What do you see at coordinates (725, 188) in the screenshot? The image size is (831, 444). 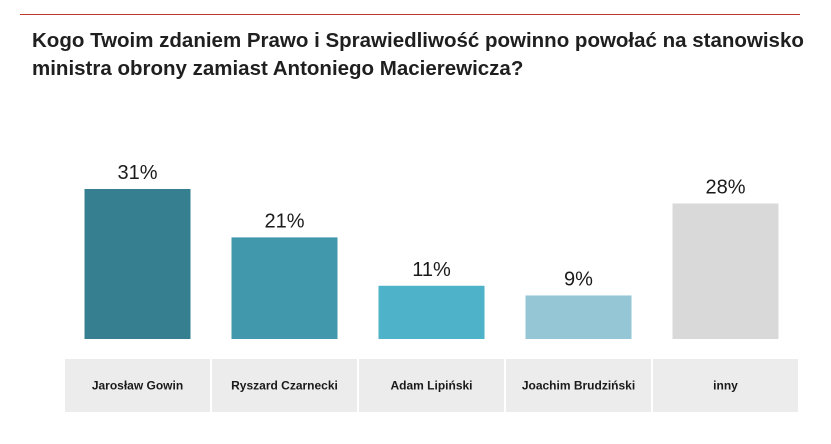 I see `data-label-5: 28%` at bounding box center [725, 188].